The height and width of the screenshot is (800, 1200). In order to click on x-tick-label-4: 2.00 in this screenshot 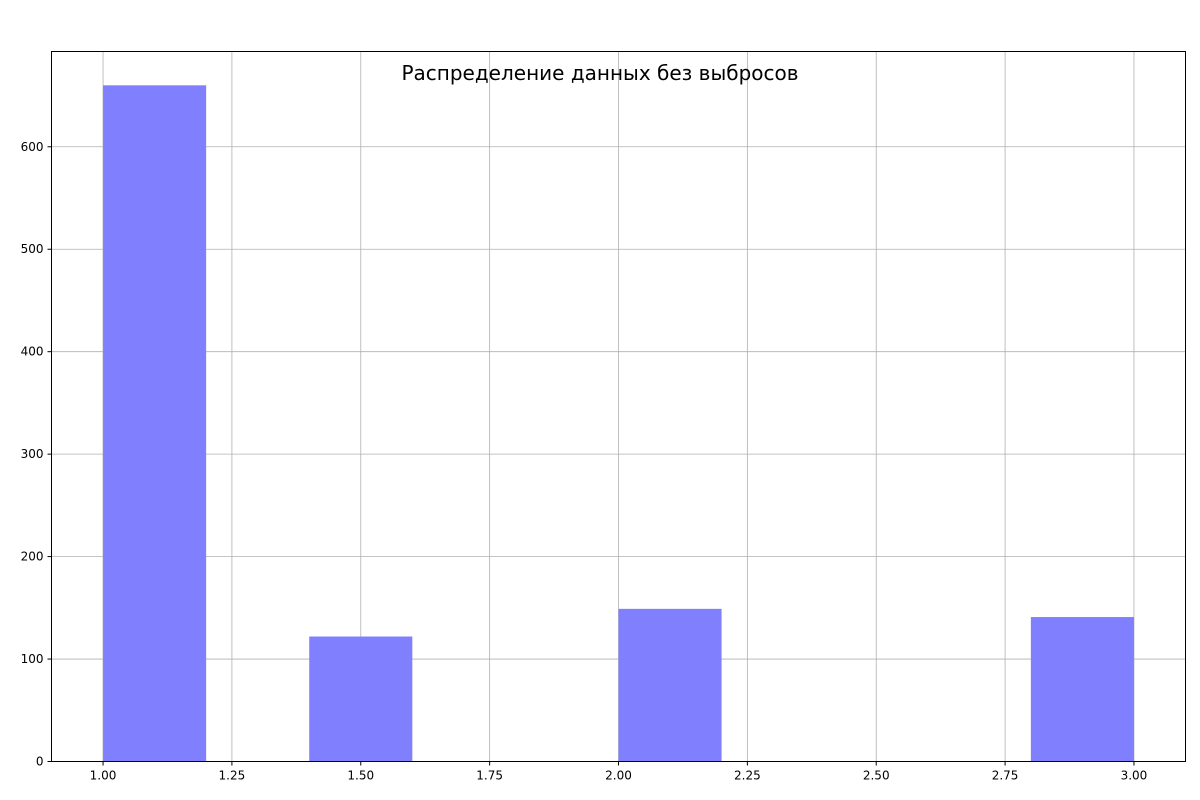, I will do `click(618, 776)`.